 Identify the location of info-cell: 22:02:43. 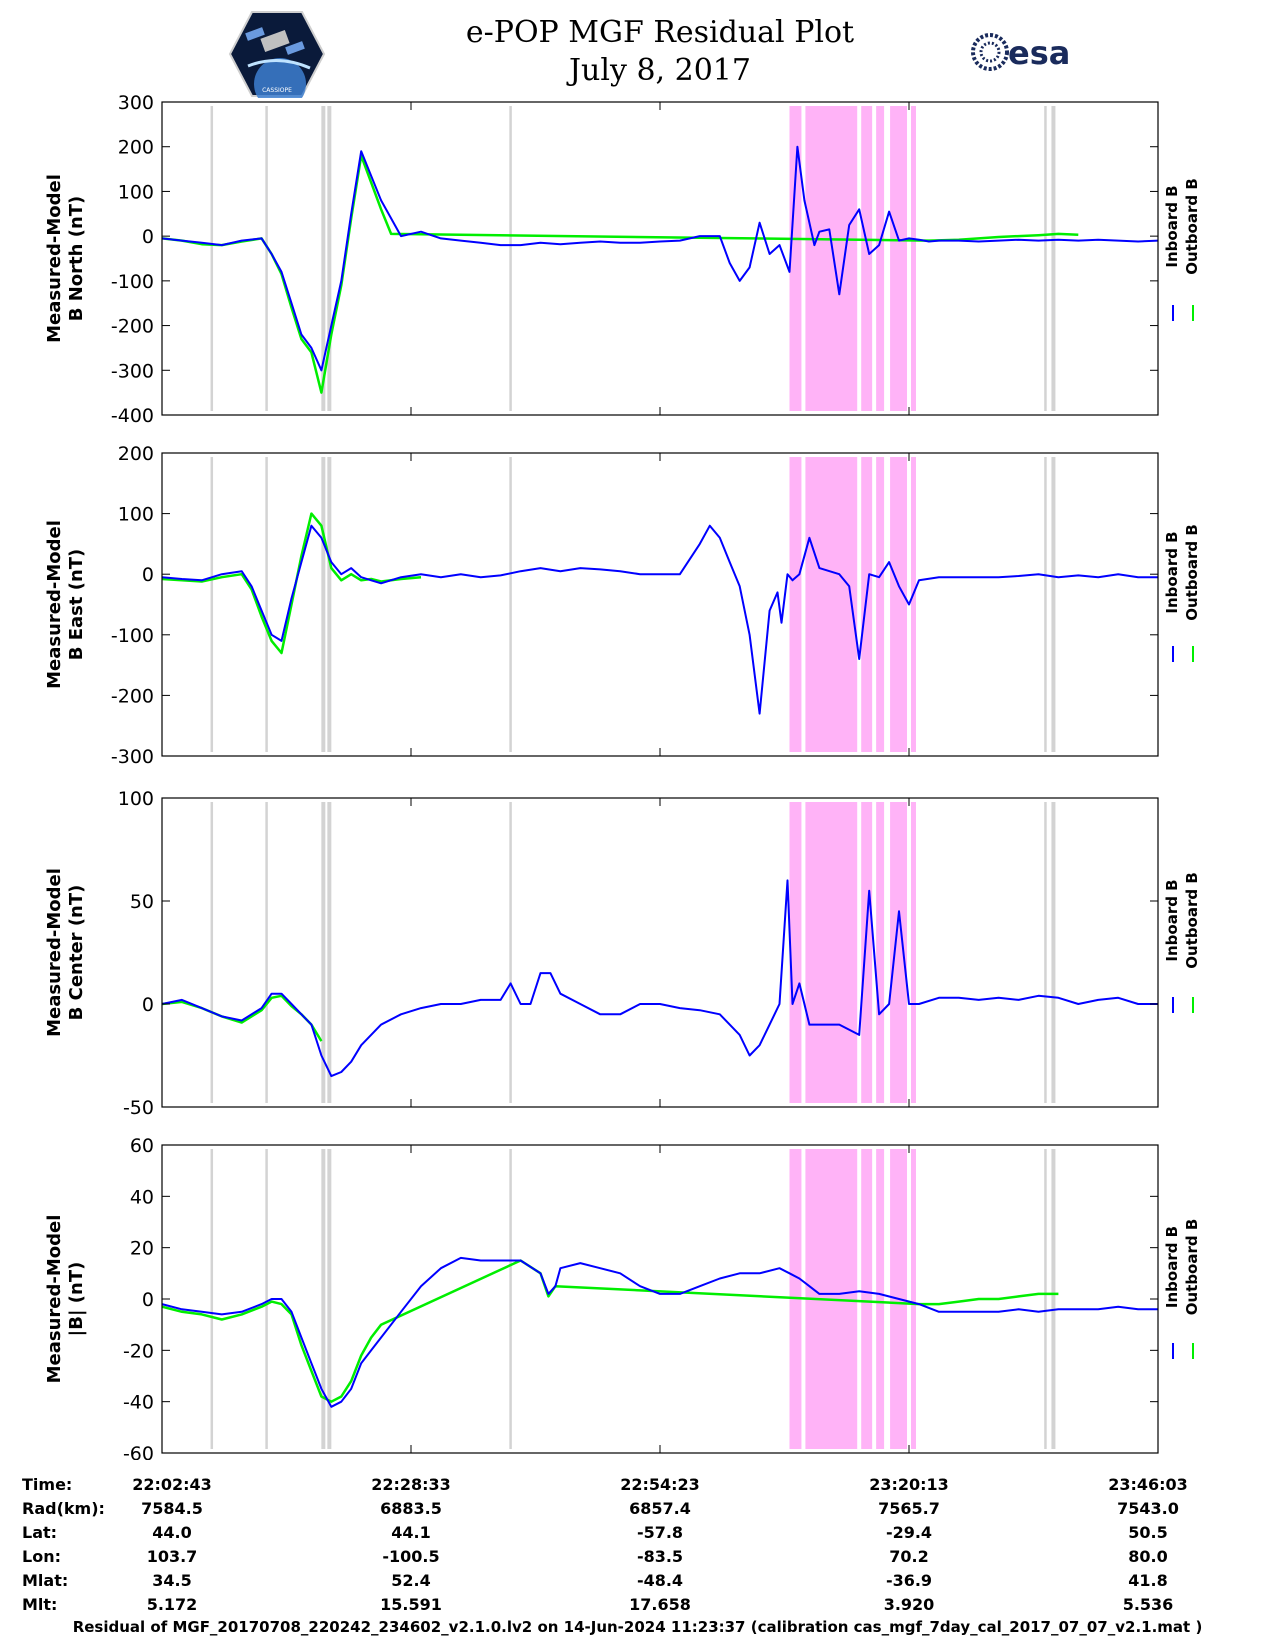
(172, 1484).